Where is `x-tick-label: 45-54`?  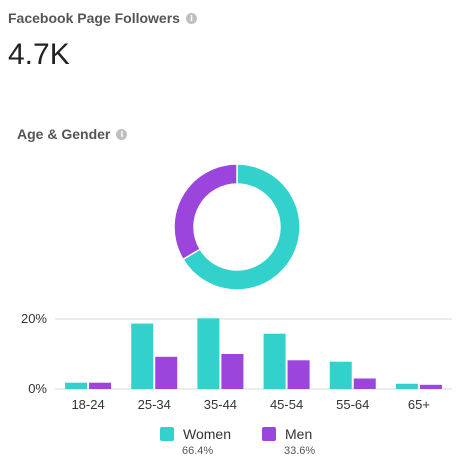
x-tick-label: 45-54 is located at coordinates (286, 404).